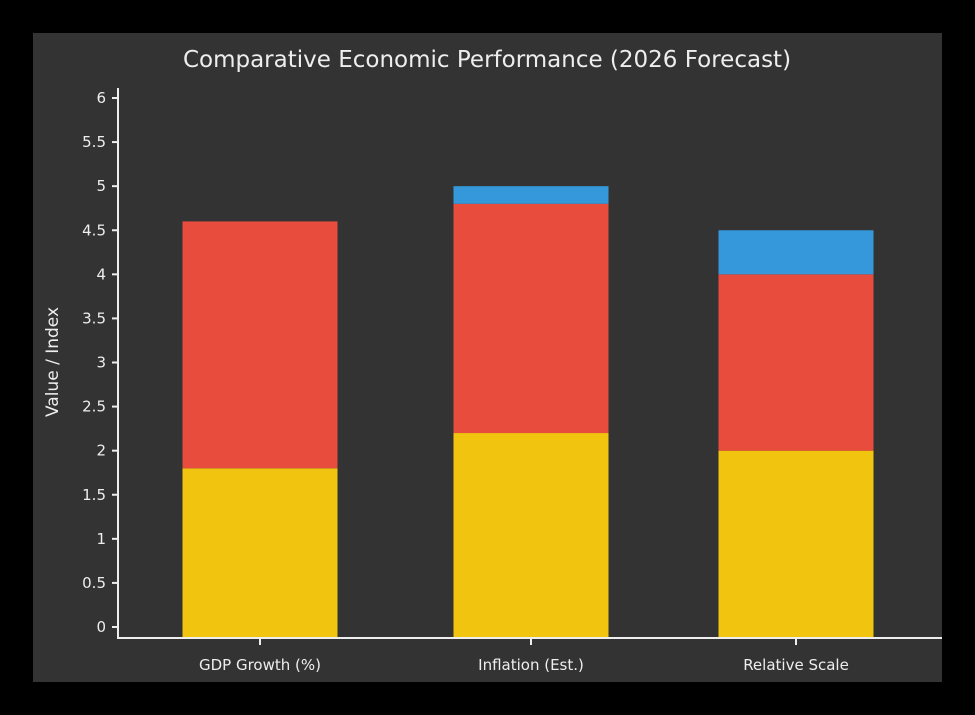  What do you see at coordinates (94, 142) in the screenshot?
I see `y-tick-label: 5.5` at bounding box center [94, 142].